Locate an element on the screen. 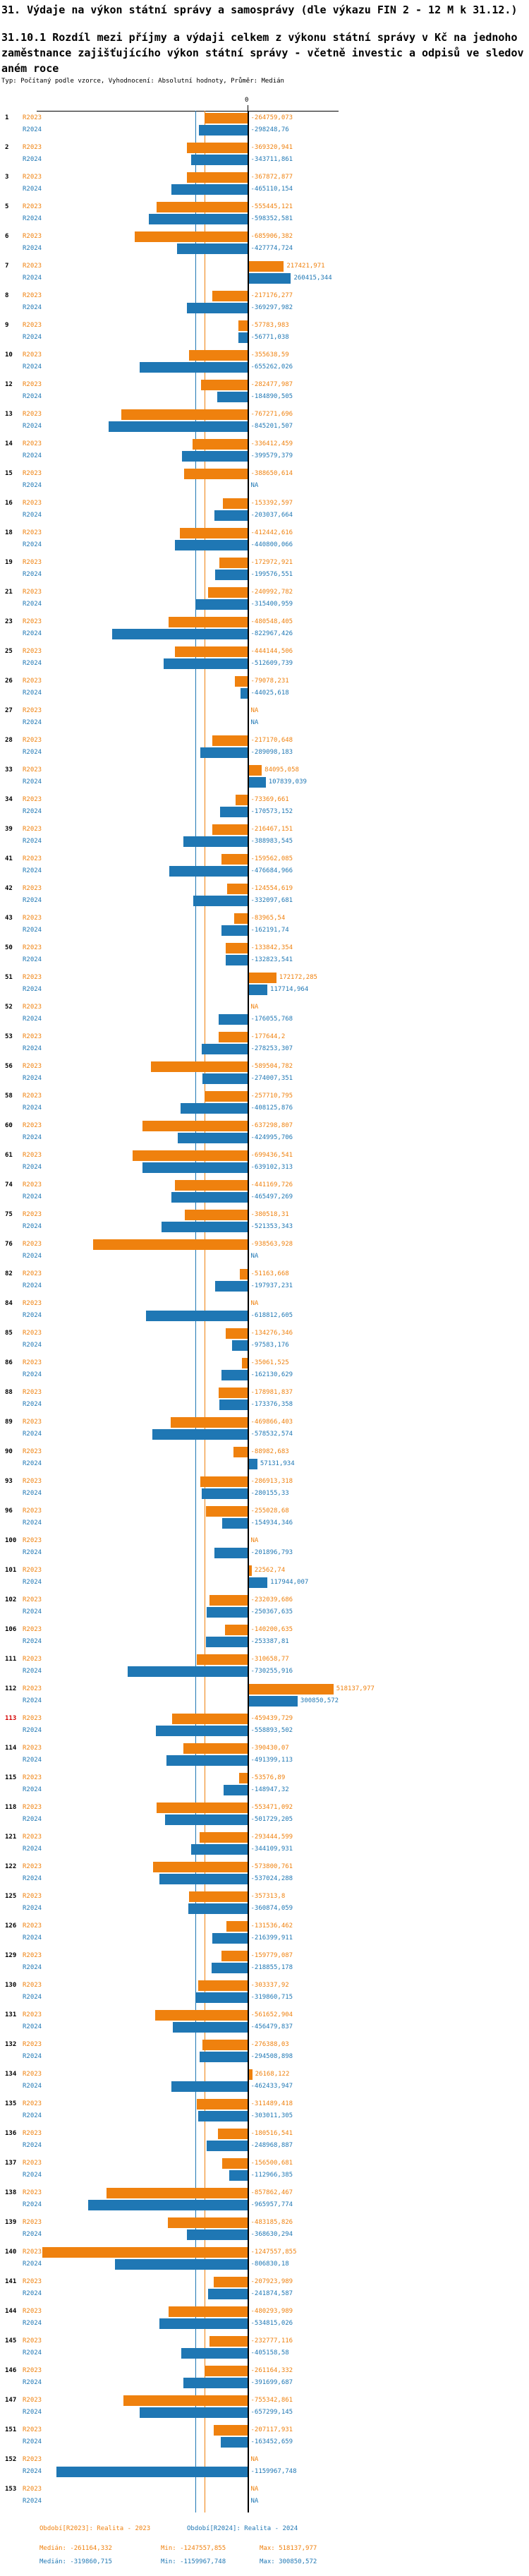 The width and height of the screenshot is (529, 2576). row-number: 121 is located at coordinates (11, 1837).